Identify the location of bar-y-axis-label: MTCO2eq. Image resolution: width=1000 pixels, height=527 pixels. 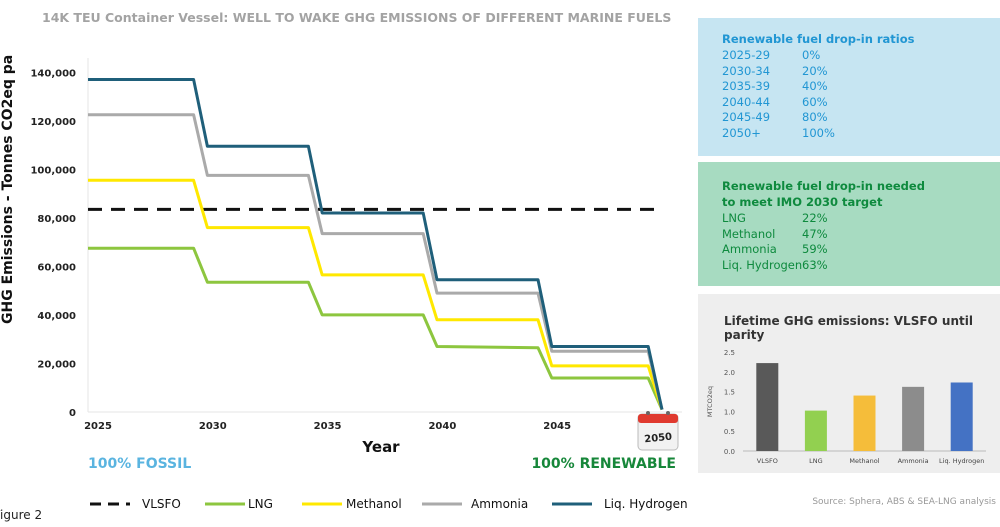
(710, 401).